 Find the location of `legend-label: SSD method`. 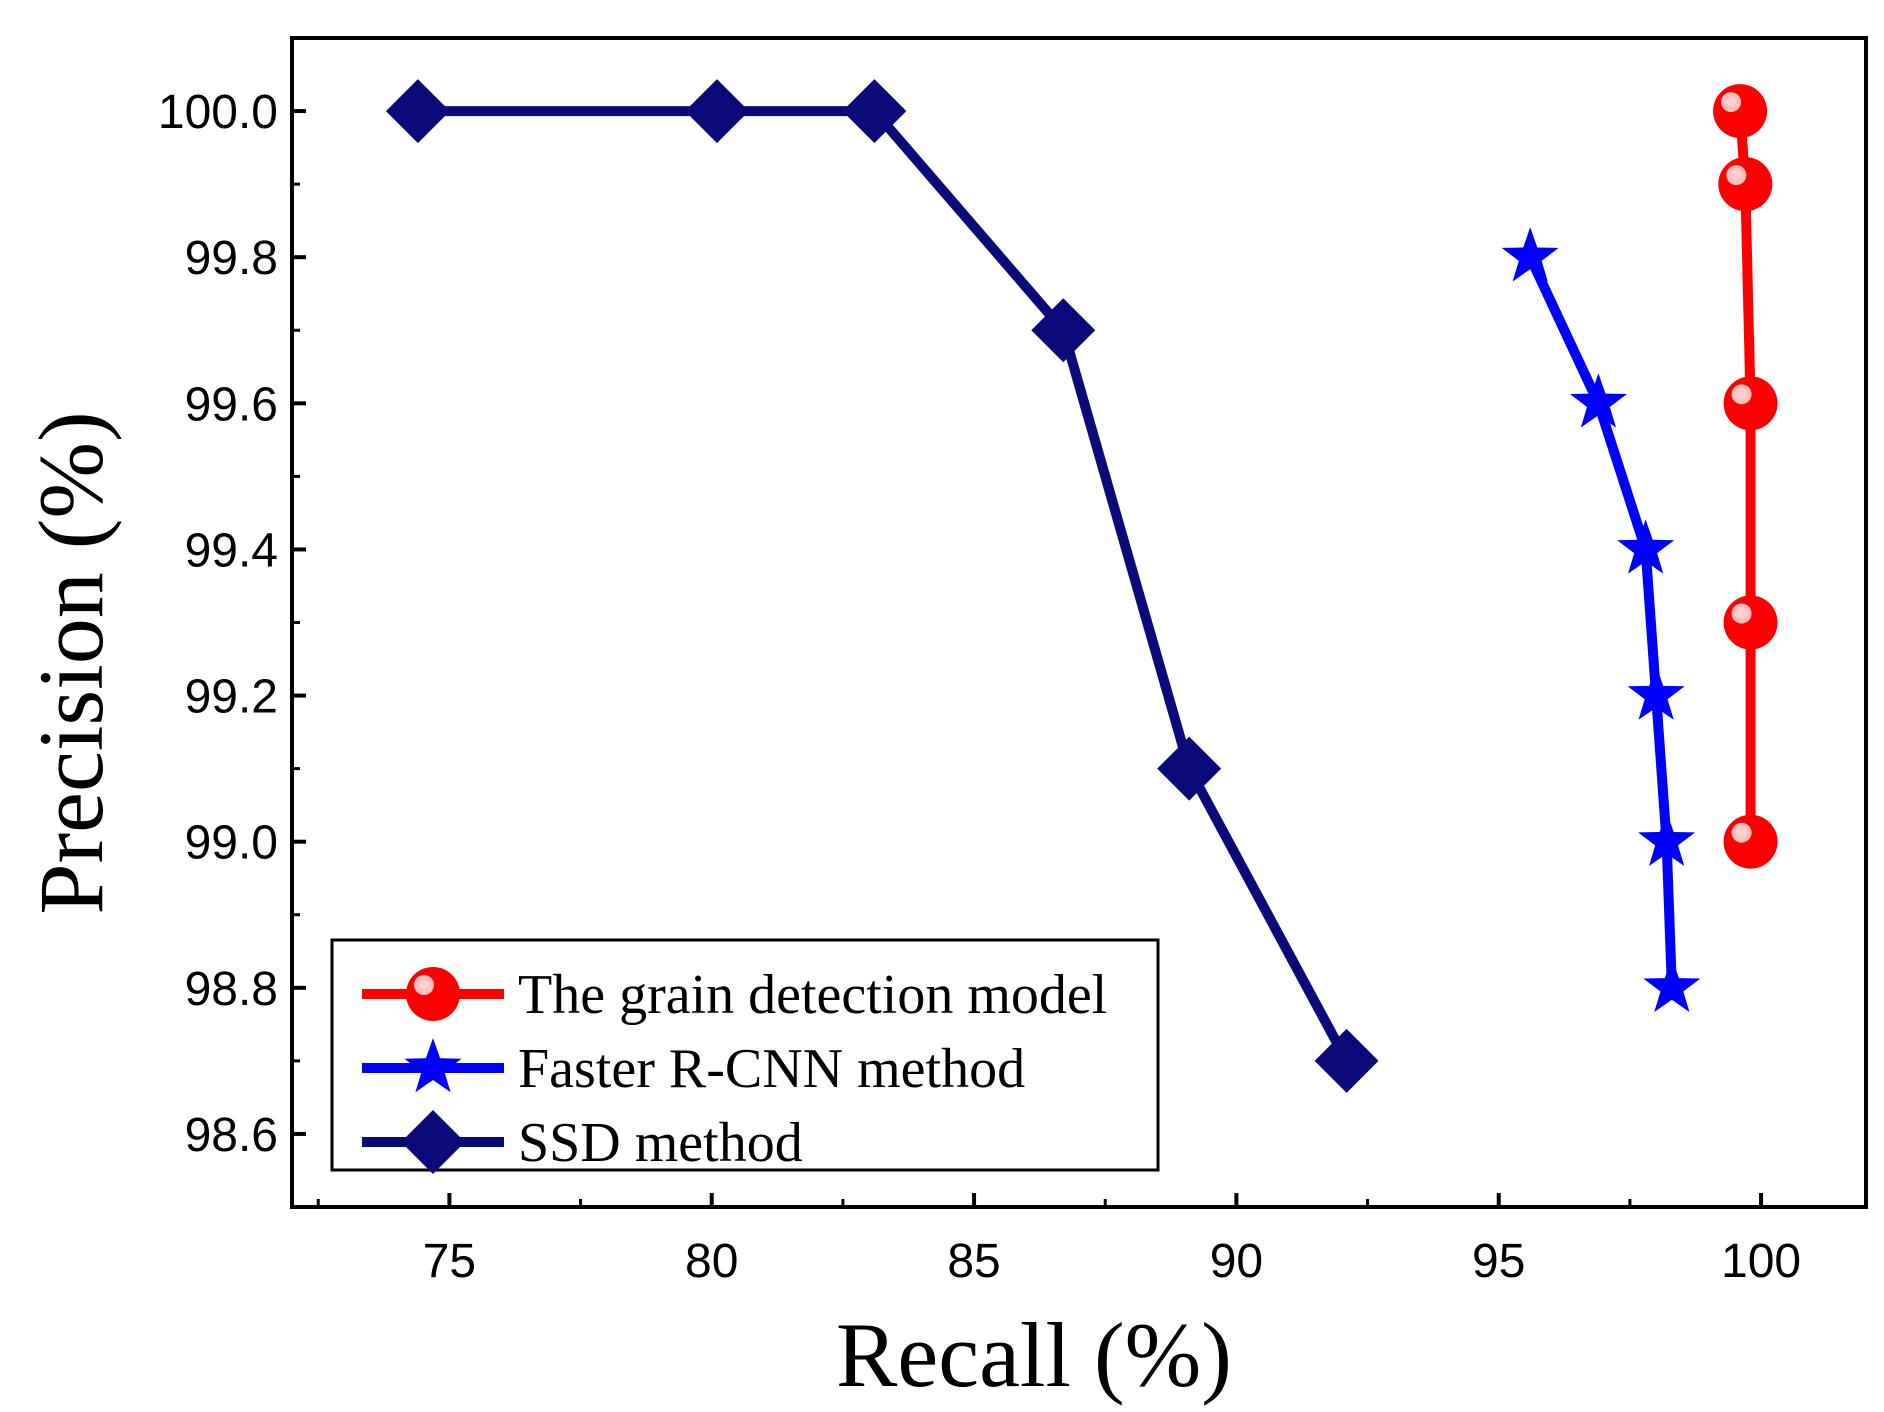

legend-label: SSD method is located at coordinates (660, 1143).